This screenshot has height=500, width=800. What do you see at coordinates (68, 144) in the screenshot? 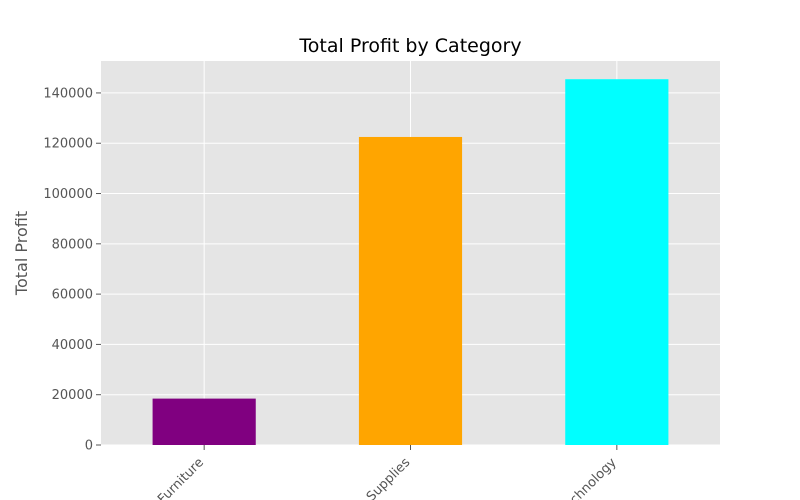
I see `y-tick-label: 120000` at bounding box center [68, 144].